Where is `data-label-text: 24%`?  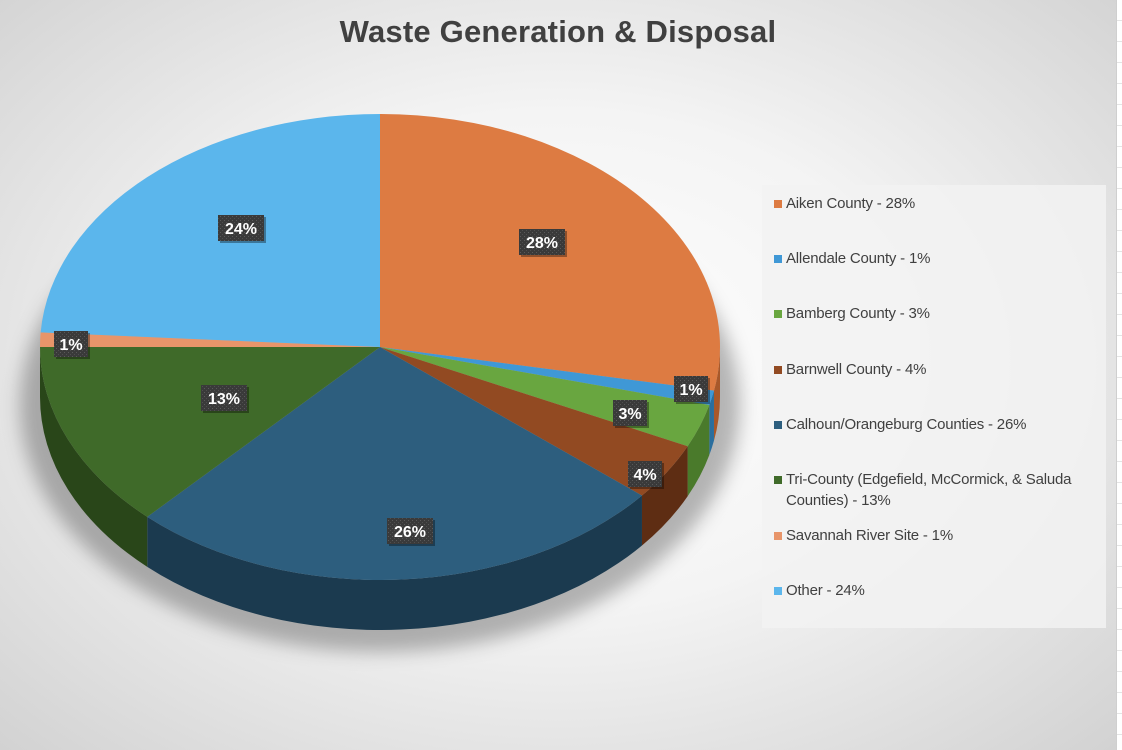 data-label-text: 24% is located at coordinates (241, 229).